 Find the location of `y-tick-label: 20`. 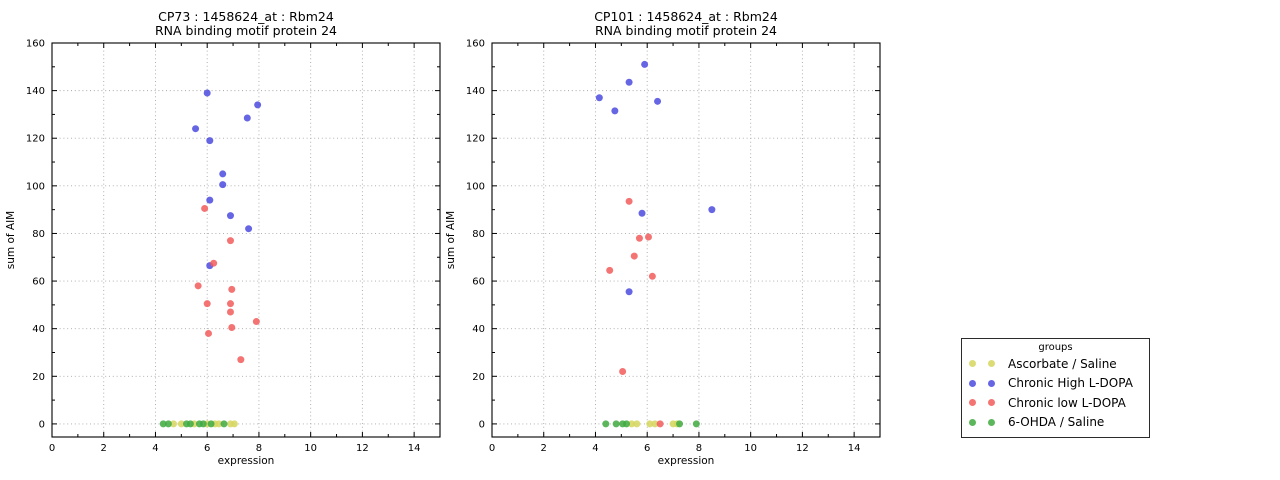

y-tick-label: 20 is located at coordinates (478, 377).